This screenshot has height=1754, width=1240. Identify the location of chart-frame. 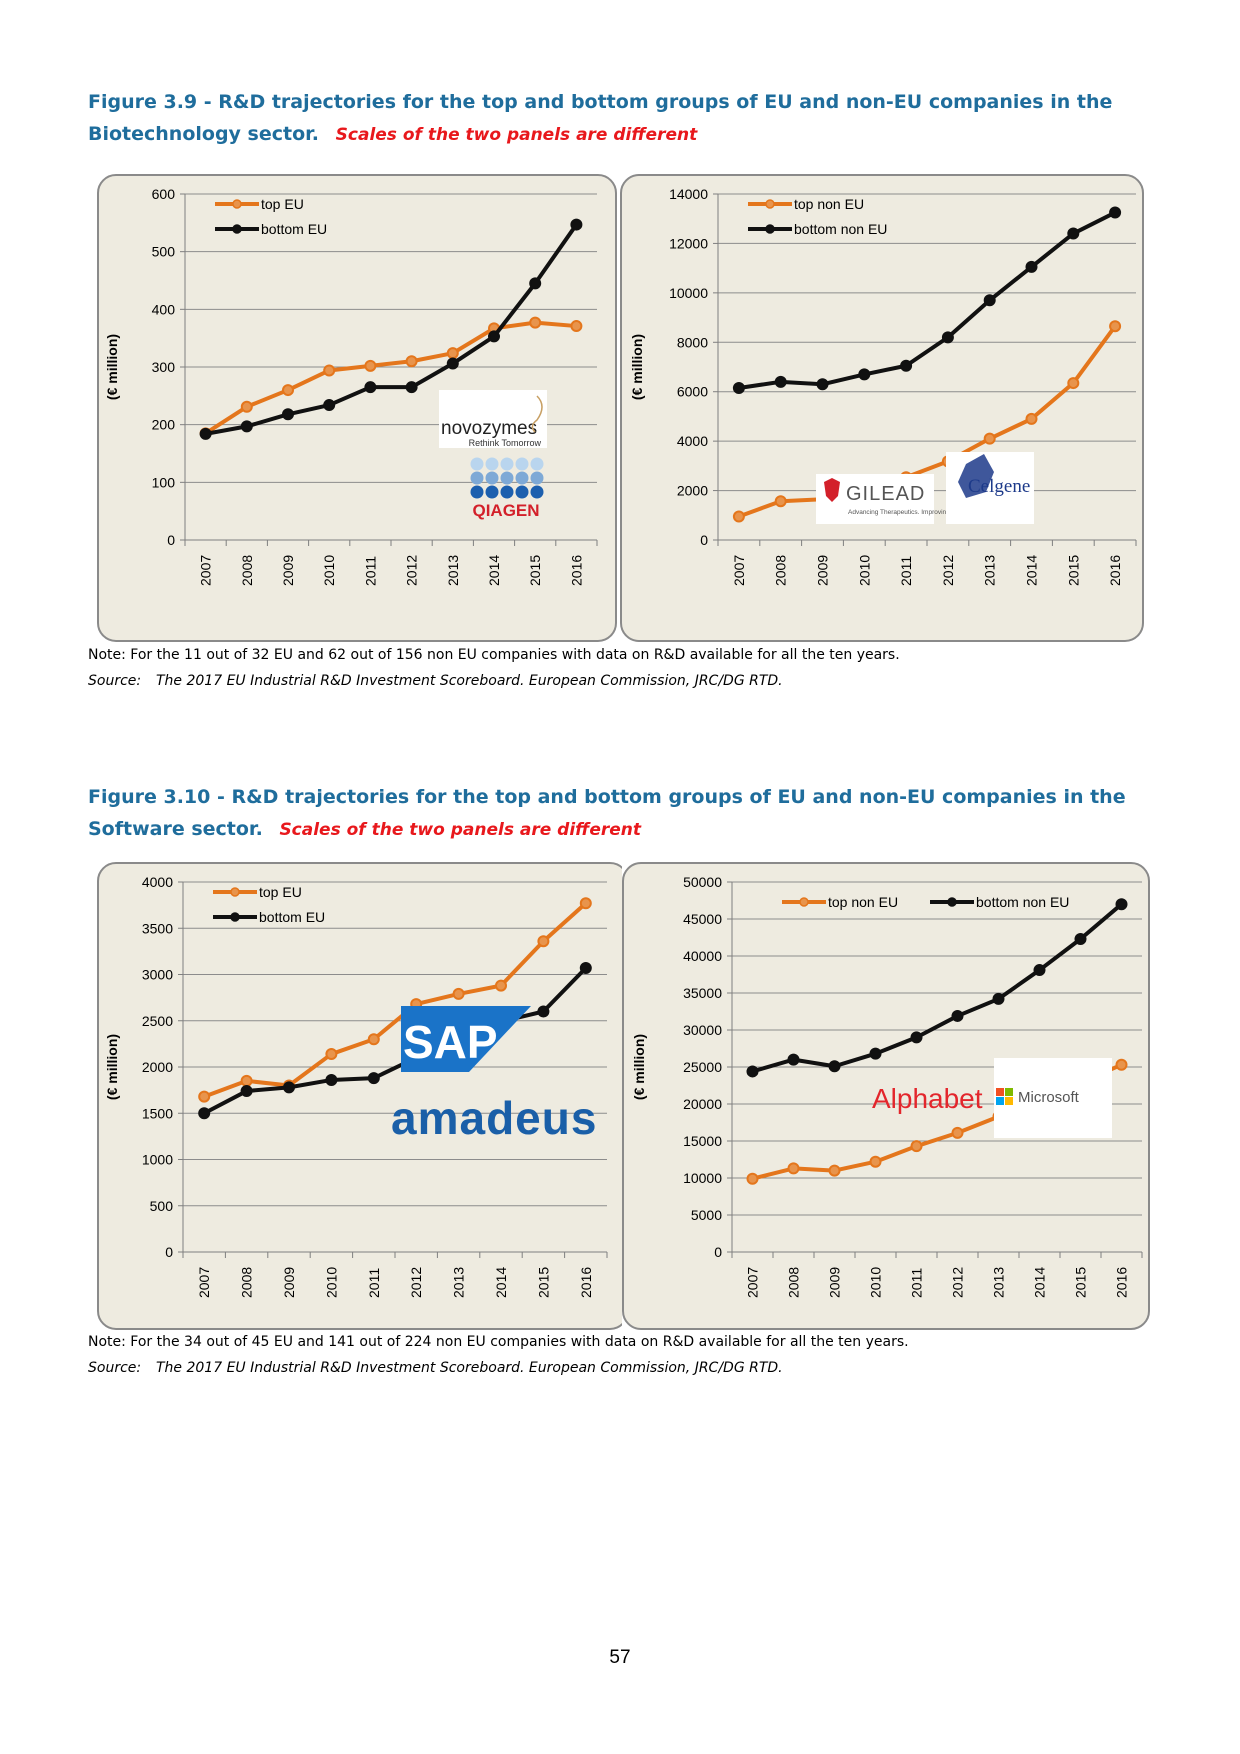
(882, 408).